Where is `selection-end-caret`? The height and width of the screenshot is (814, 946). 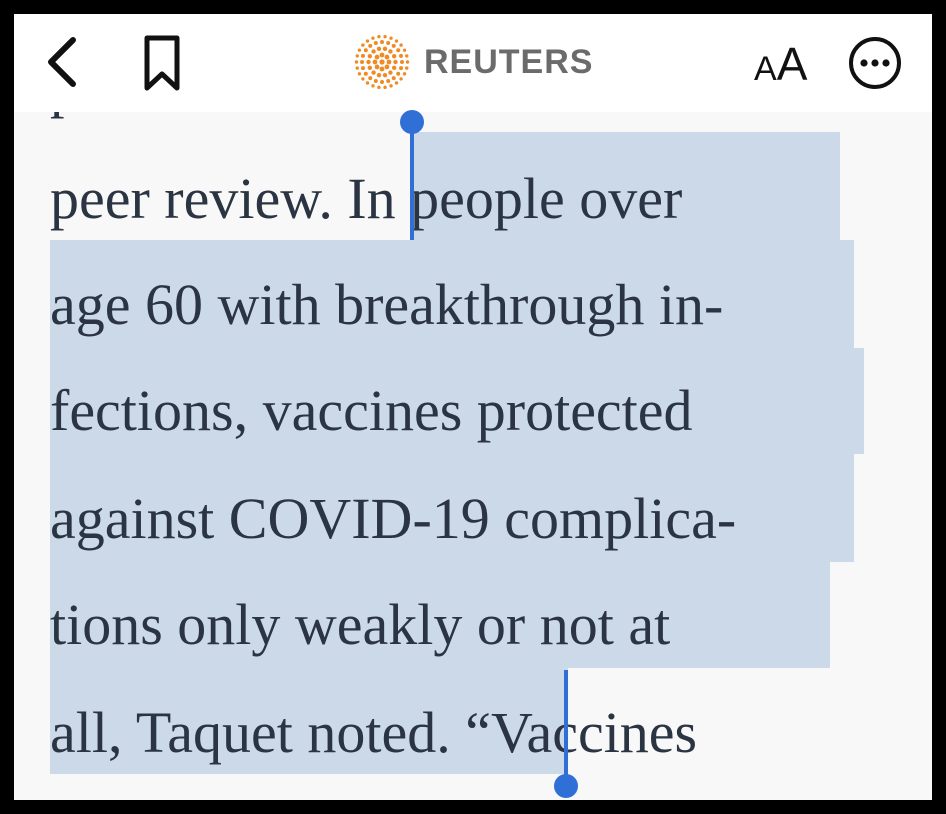
selection-end-caret is located at coordinates (566, 726).